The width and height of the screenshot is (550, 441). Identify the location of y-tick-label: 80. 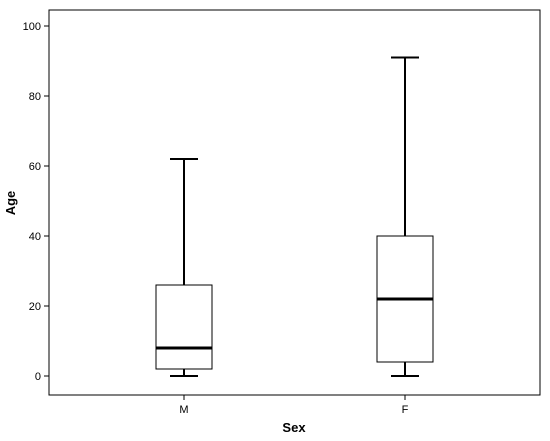
(35, 97).